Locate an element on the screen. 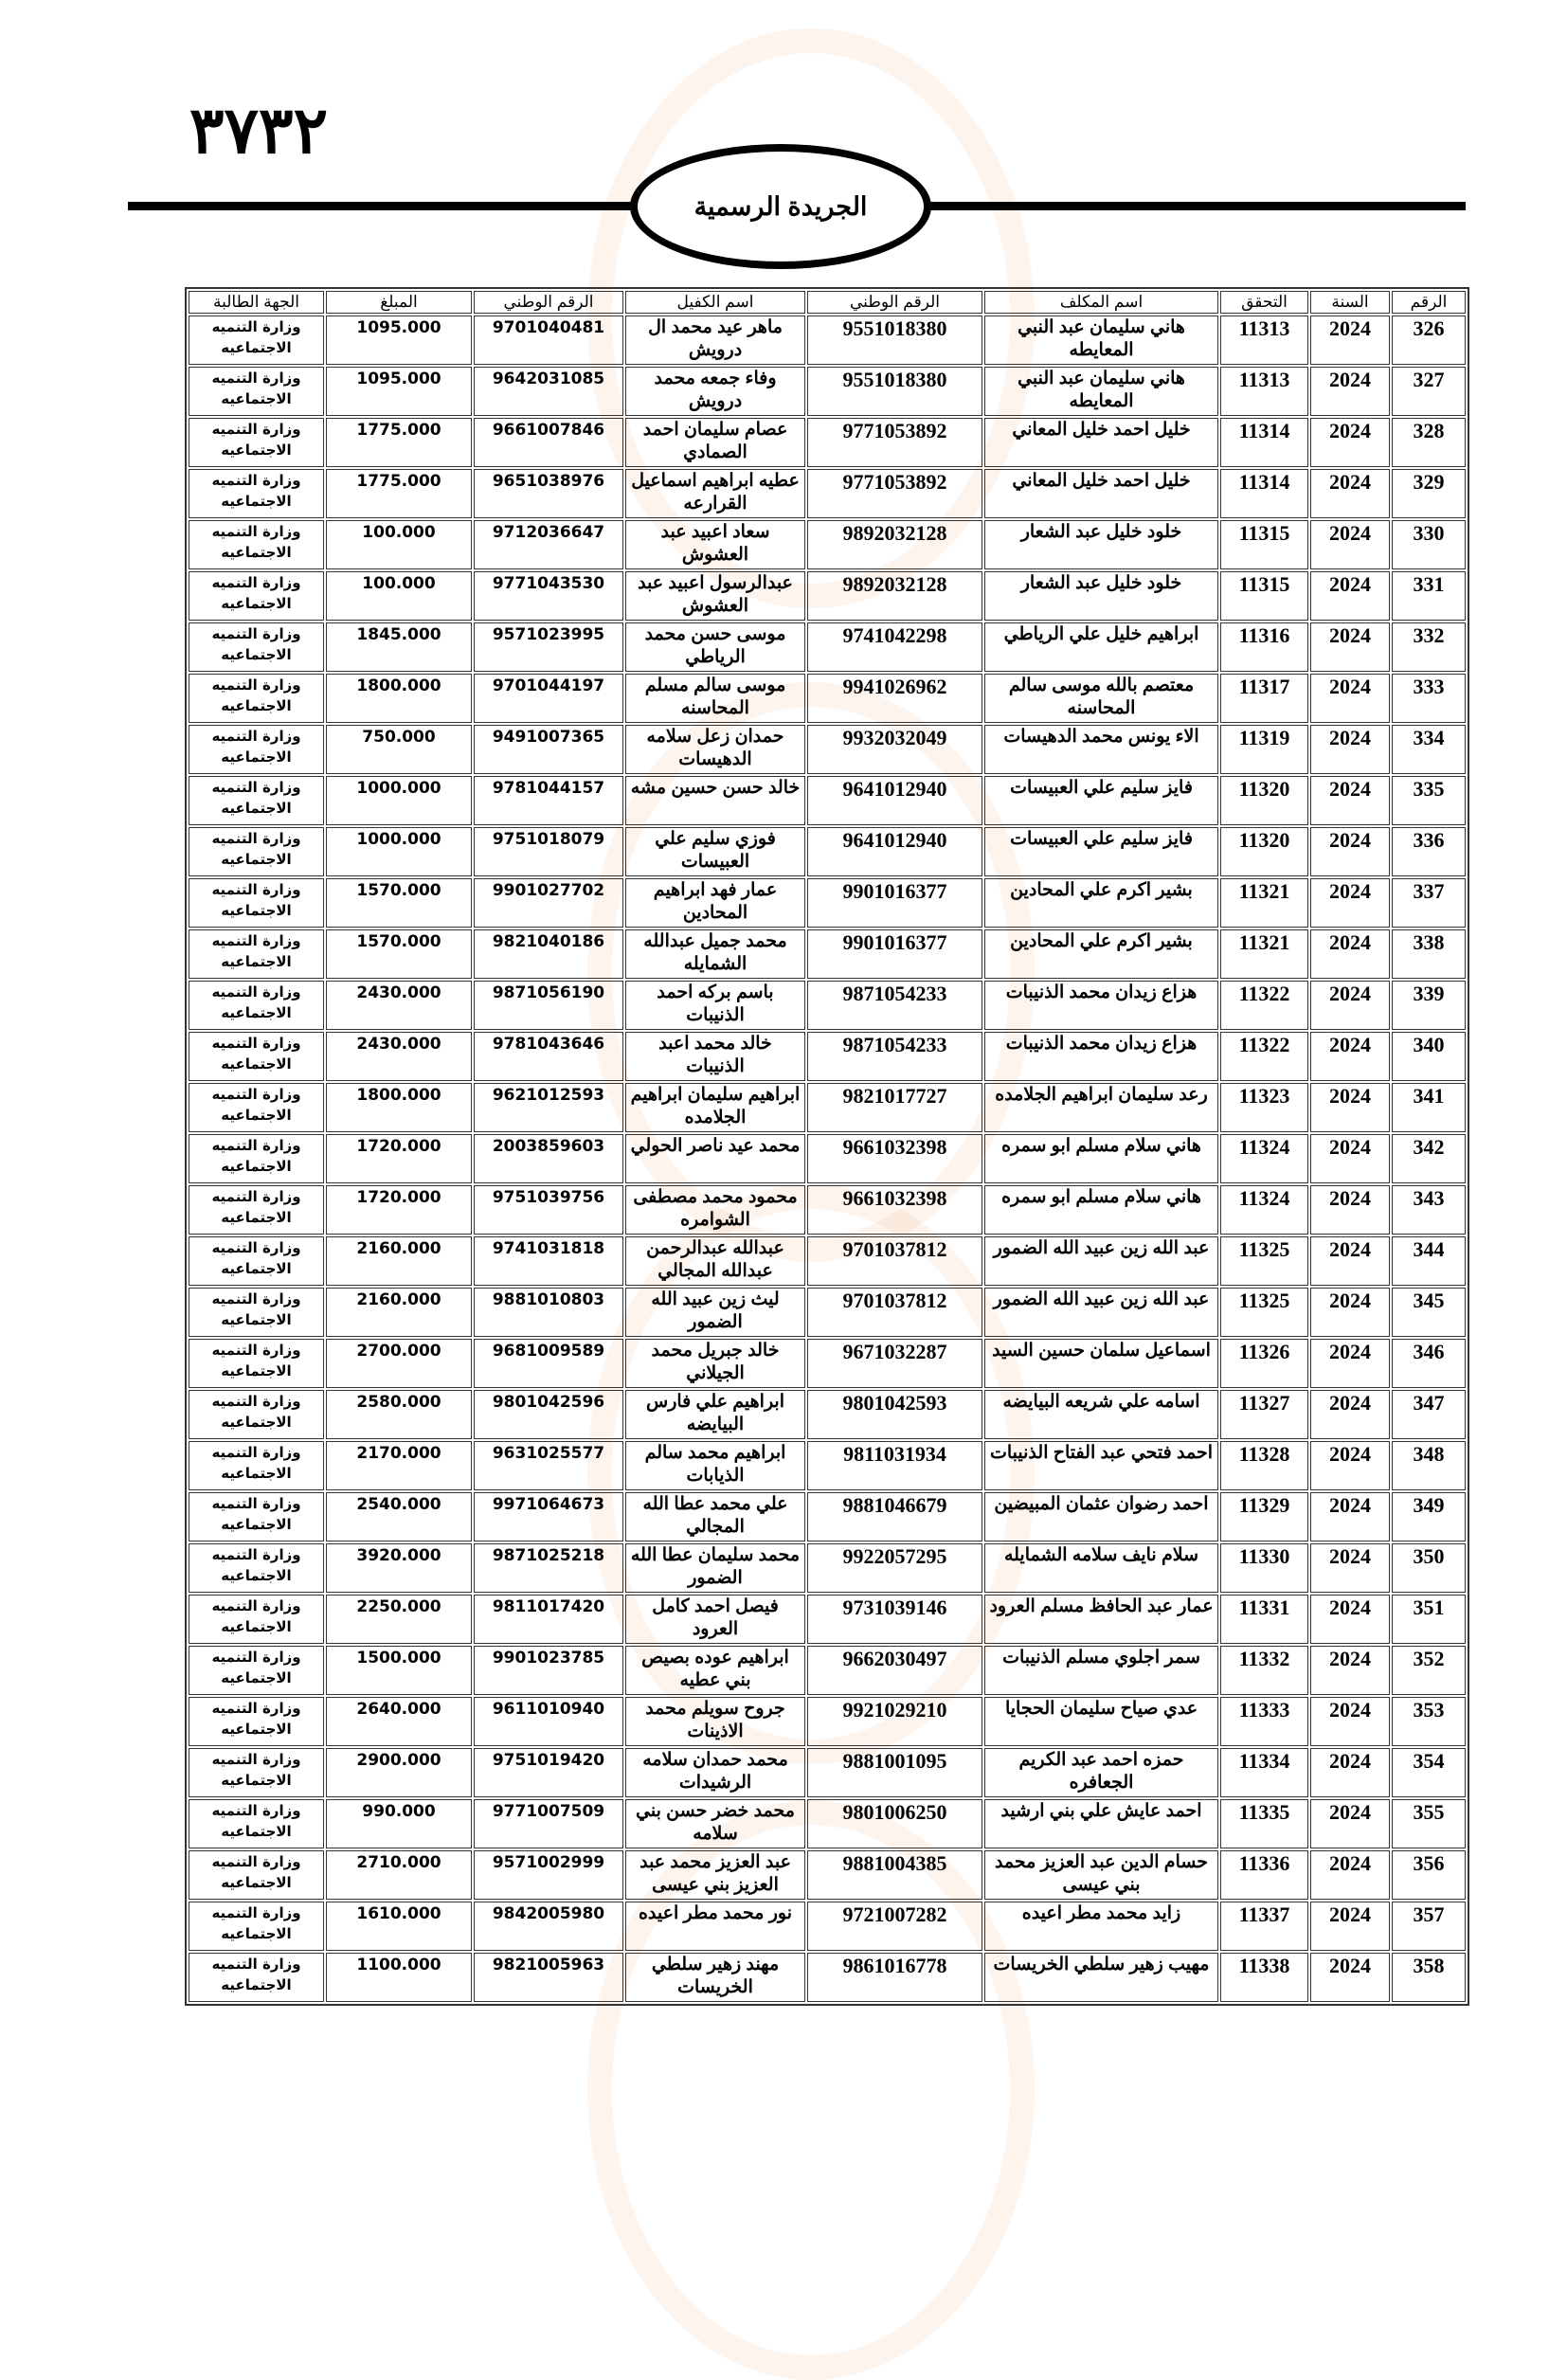  cell-no: 326 is located at coordinates (1429, 340).